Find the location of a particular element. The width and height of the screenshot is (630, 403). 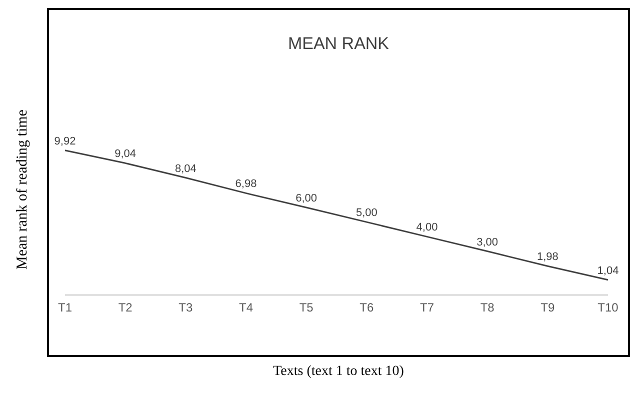

data-label: 6,00 is located at coordinates (307, 198).